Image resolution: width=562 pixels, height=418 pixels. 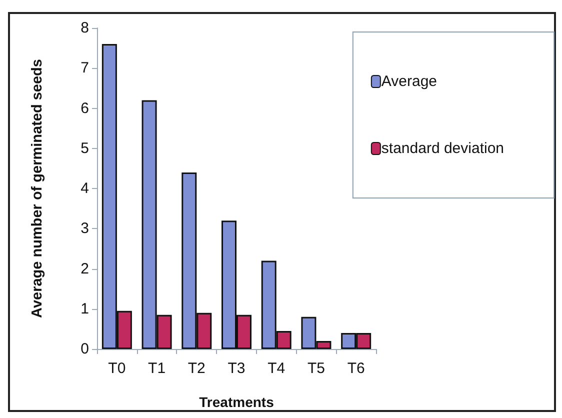 What do you see at coordinates (84, 269) in the screenshot?
I see `y-tick-label: 2` at bounding box center [84, 269].